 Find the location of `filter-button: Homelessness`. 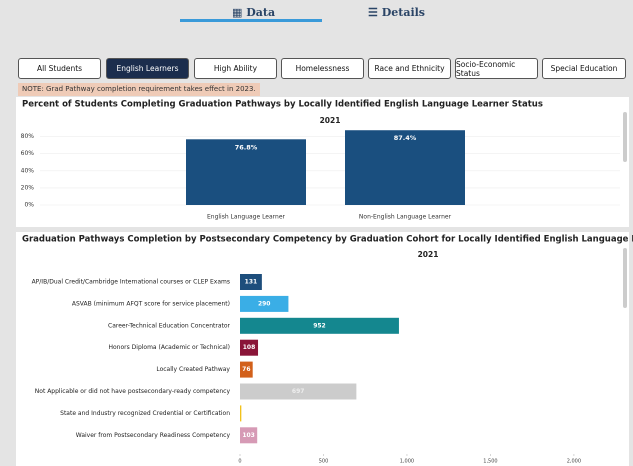

filter-button: Homelessness is located at coordinates (322, 68).